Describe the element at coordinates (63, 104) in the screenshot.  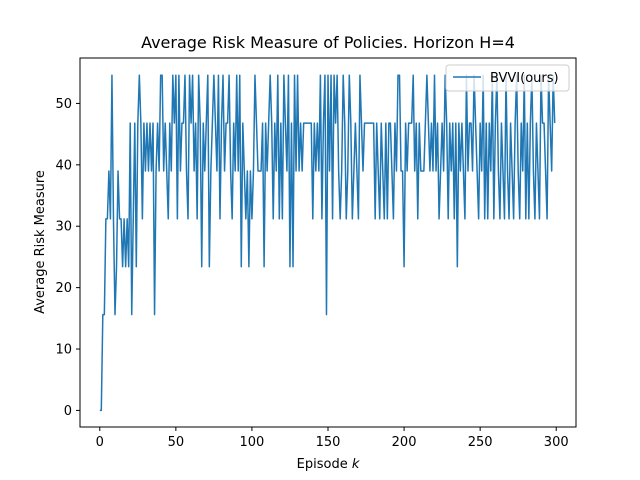
I see `y-tick-label-50: 50` at that location.